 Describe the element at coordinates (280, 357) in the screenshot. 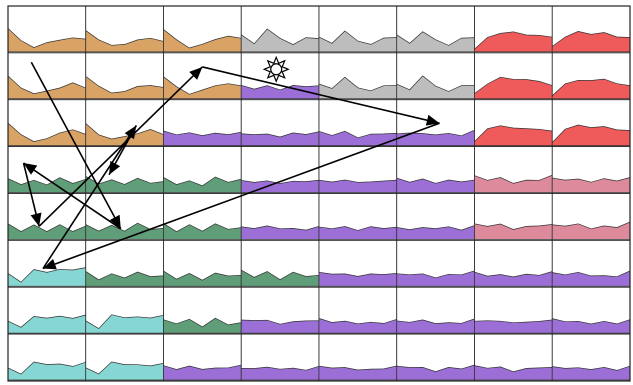

I see `cell-r7c3` at that location.